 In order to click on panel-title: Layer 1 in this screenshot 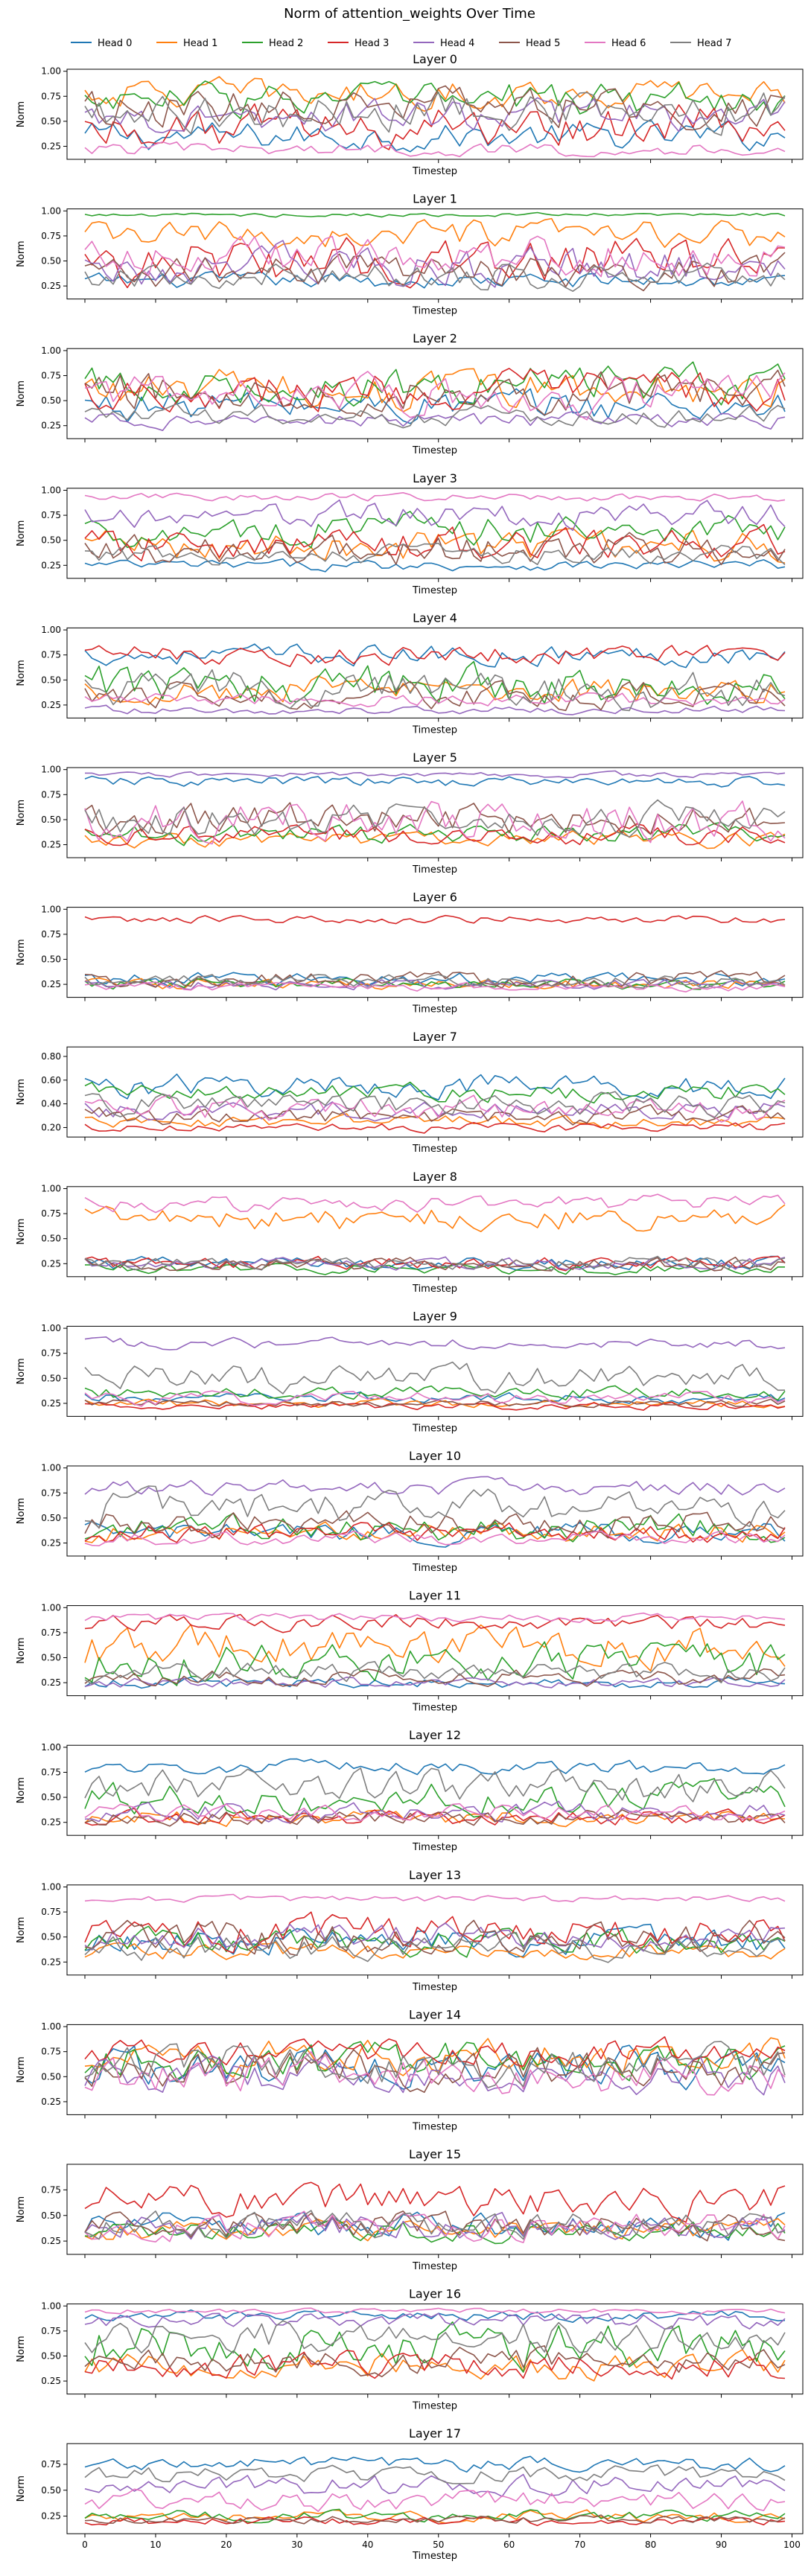, I will do `click(435, 199)`.